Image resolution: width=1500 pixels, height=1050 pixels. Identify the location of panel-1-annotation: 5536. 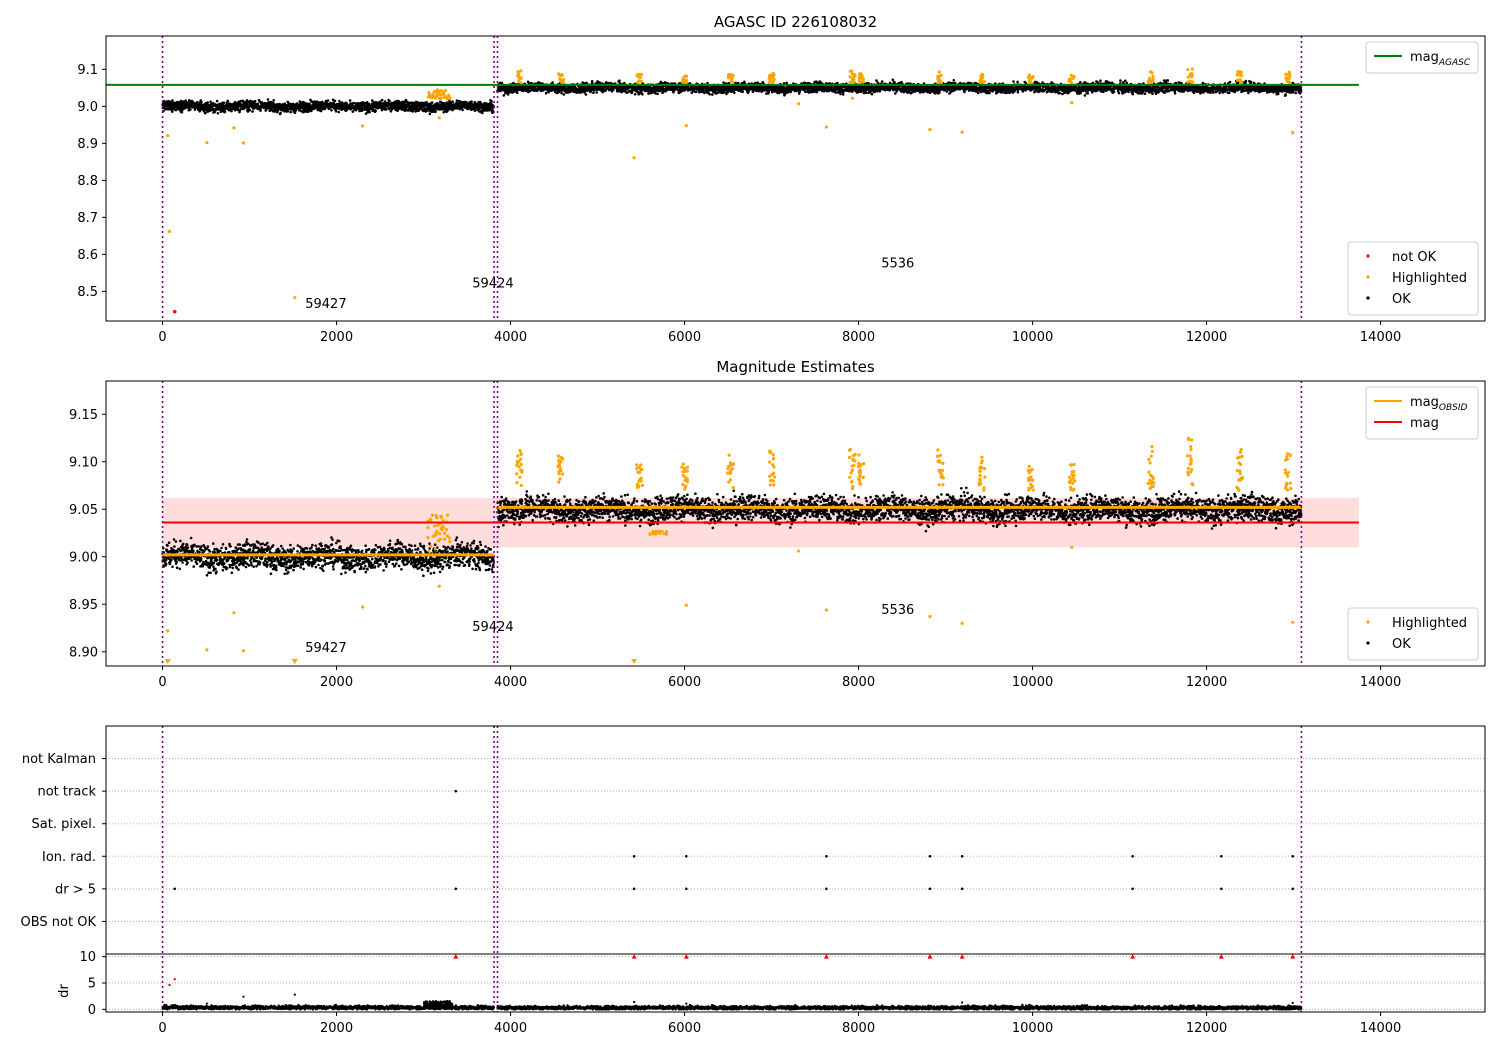
(897, 263).